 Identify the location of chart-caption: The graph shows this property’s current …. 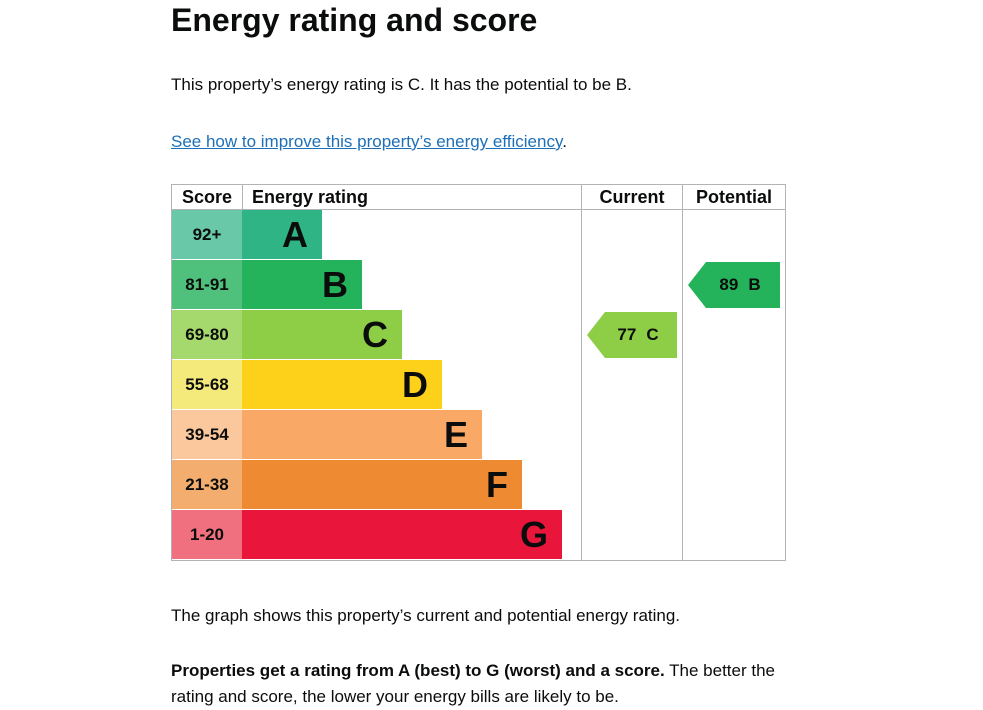
(426, 615).